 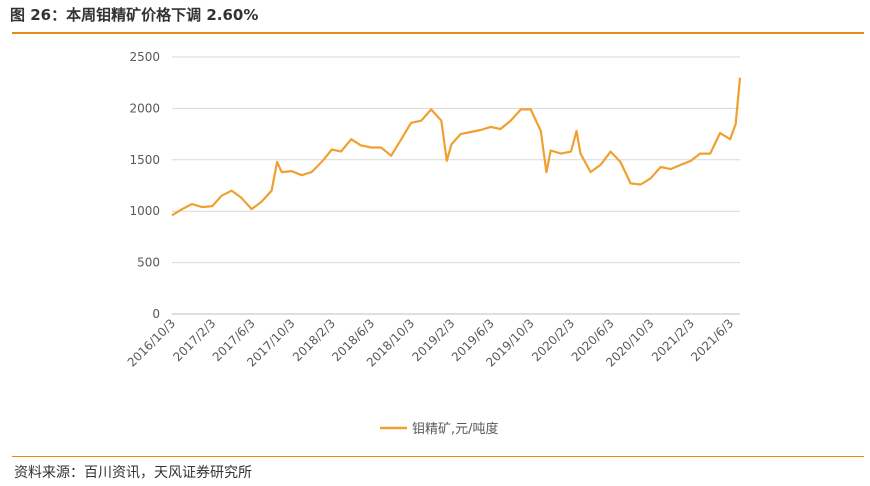 I want to click on y-tick-label: 500, so click(x=148, y=263).